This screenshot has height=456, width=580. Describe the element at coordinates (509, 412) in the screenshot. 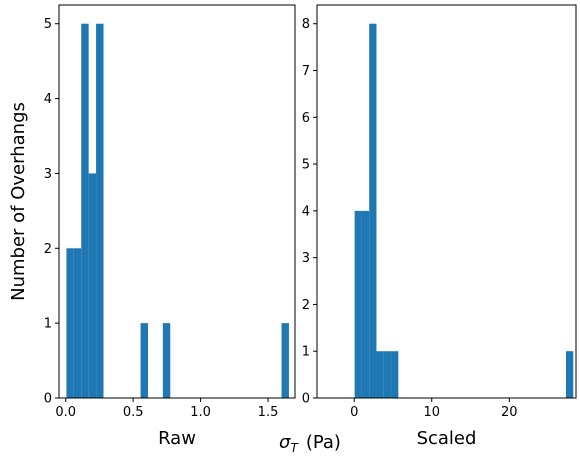

I see `x-tick-label: 20` at that location.